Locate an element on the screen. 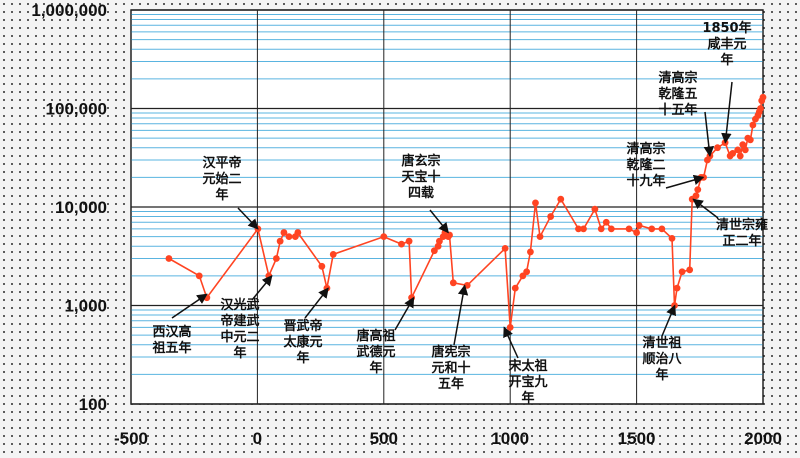 Image resolution: width=800 pixels, height=458 pixels. y-tick-label: 10,000 is located at coordinates (81, 207).